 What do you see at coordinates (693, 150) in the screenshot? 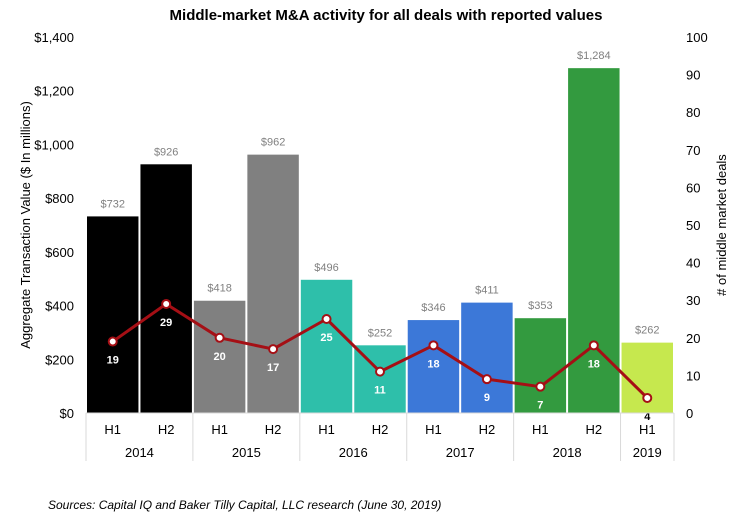
I see `secondary-y-tick-label: 70` at bounding box center [693, 150].